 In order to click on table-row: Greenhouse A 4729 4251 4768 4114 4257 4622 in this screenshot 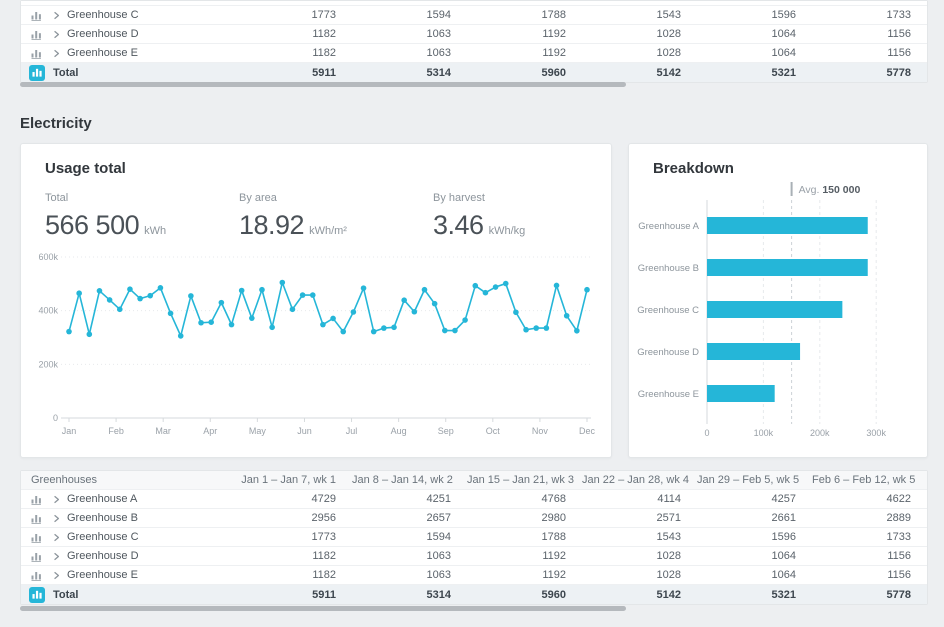, I will do `click(474, 499)`.